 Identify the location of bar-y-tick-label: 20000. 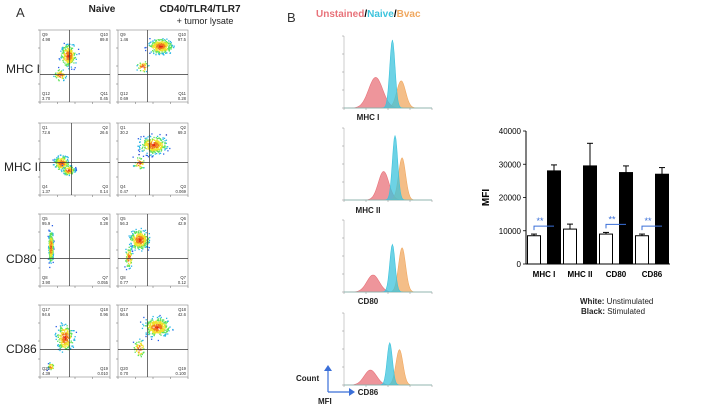
(510, 198).